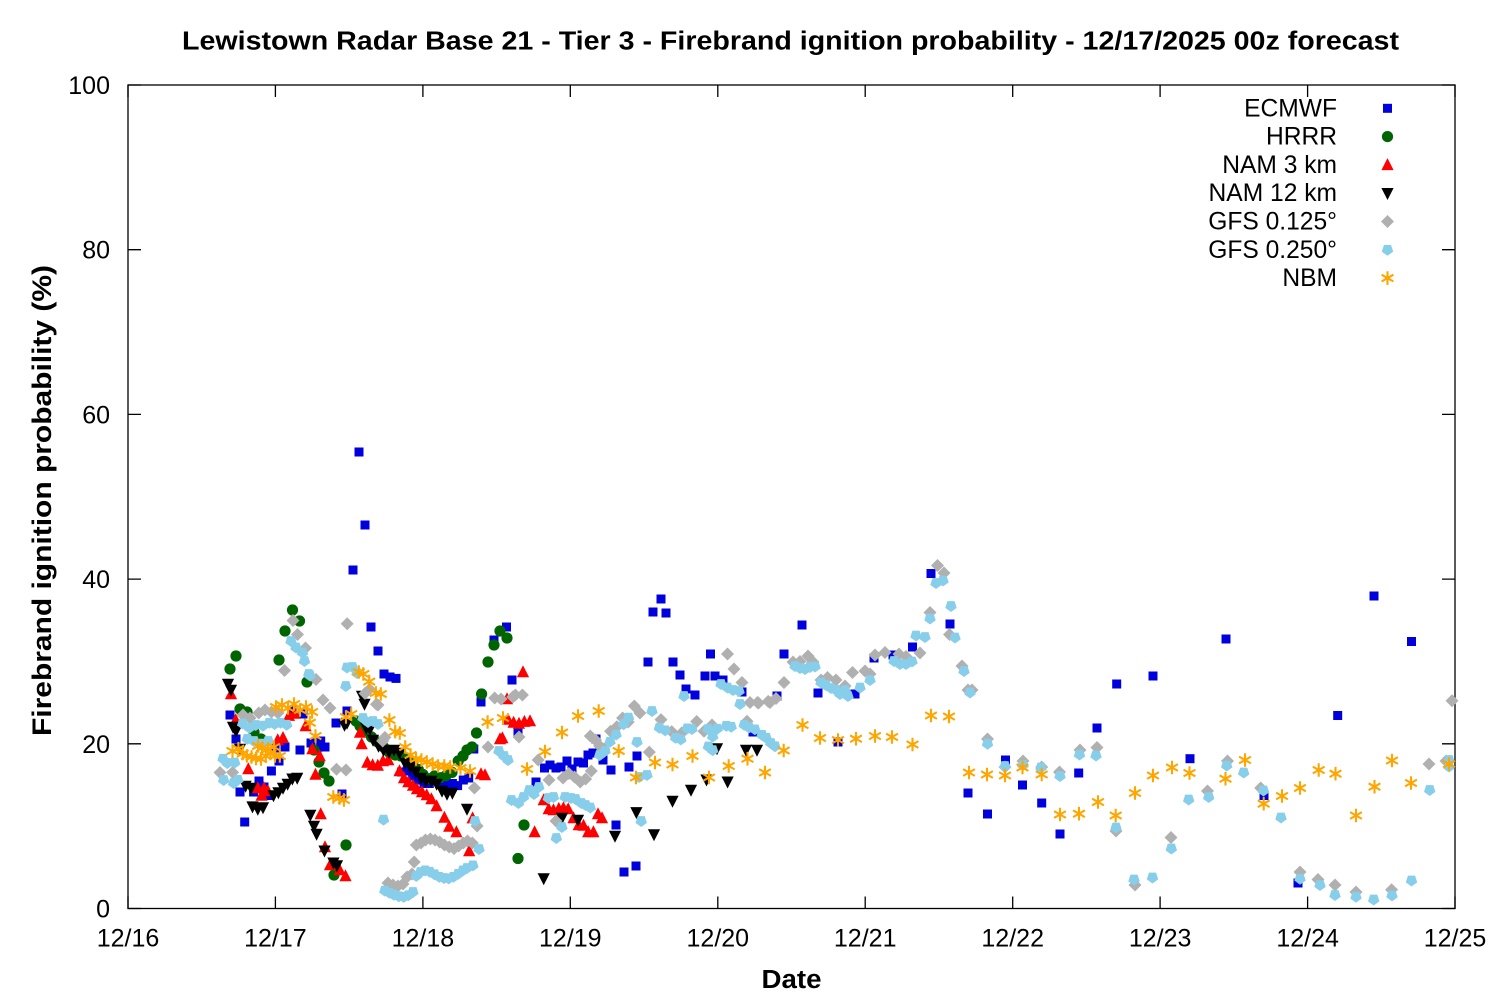  What do you see at coordinates (1272, 222) in the screenshot?
I see `svg-text: GFS 0.125°` at bounding box center [1272, 222].